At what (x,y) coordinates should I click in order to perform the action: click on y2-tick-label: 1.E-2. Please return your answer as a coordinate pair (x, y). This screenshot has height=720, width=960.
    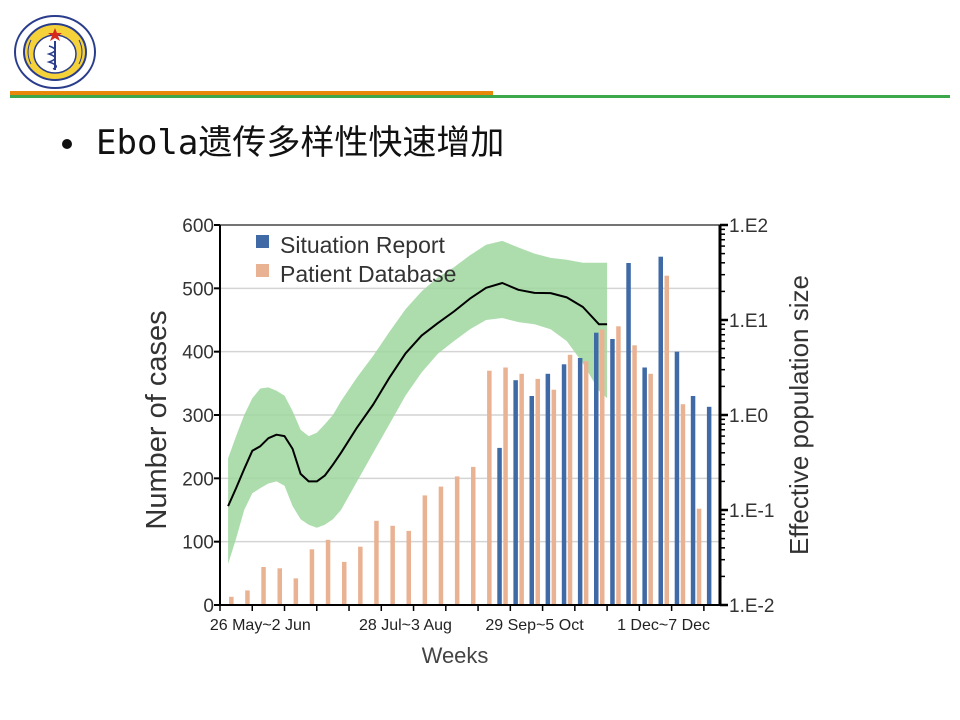
    Looking at the image, I should click on (751, 606).